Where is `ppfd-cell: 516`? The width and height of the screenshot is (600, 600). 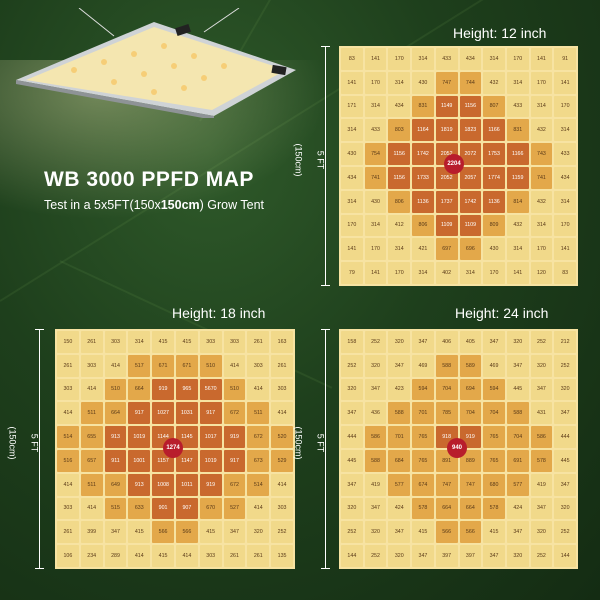
ppfd-cell: 516 is located at coordinates (68, 460).